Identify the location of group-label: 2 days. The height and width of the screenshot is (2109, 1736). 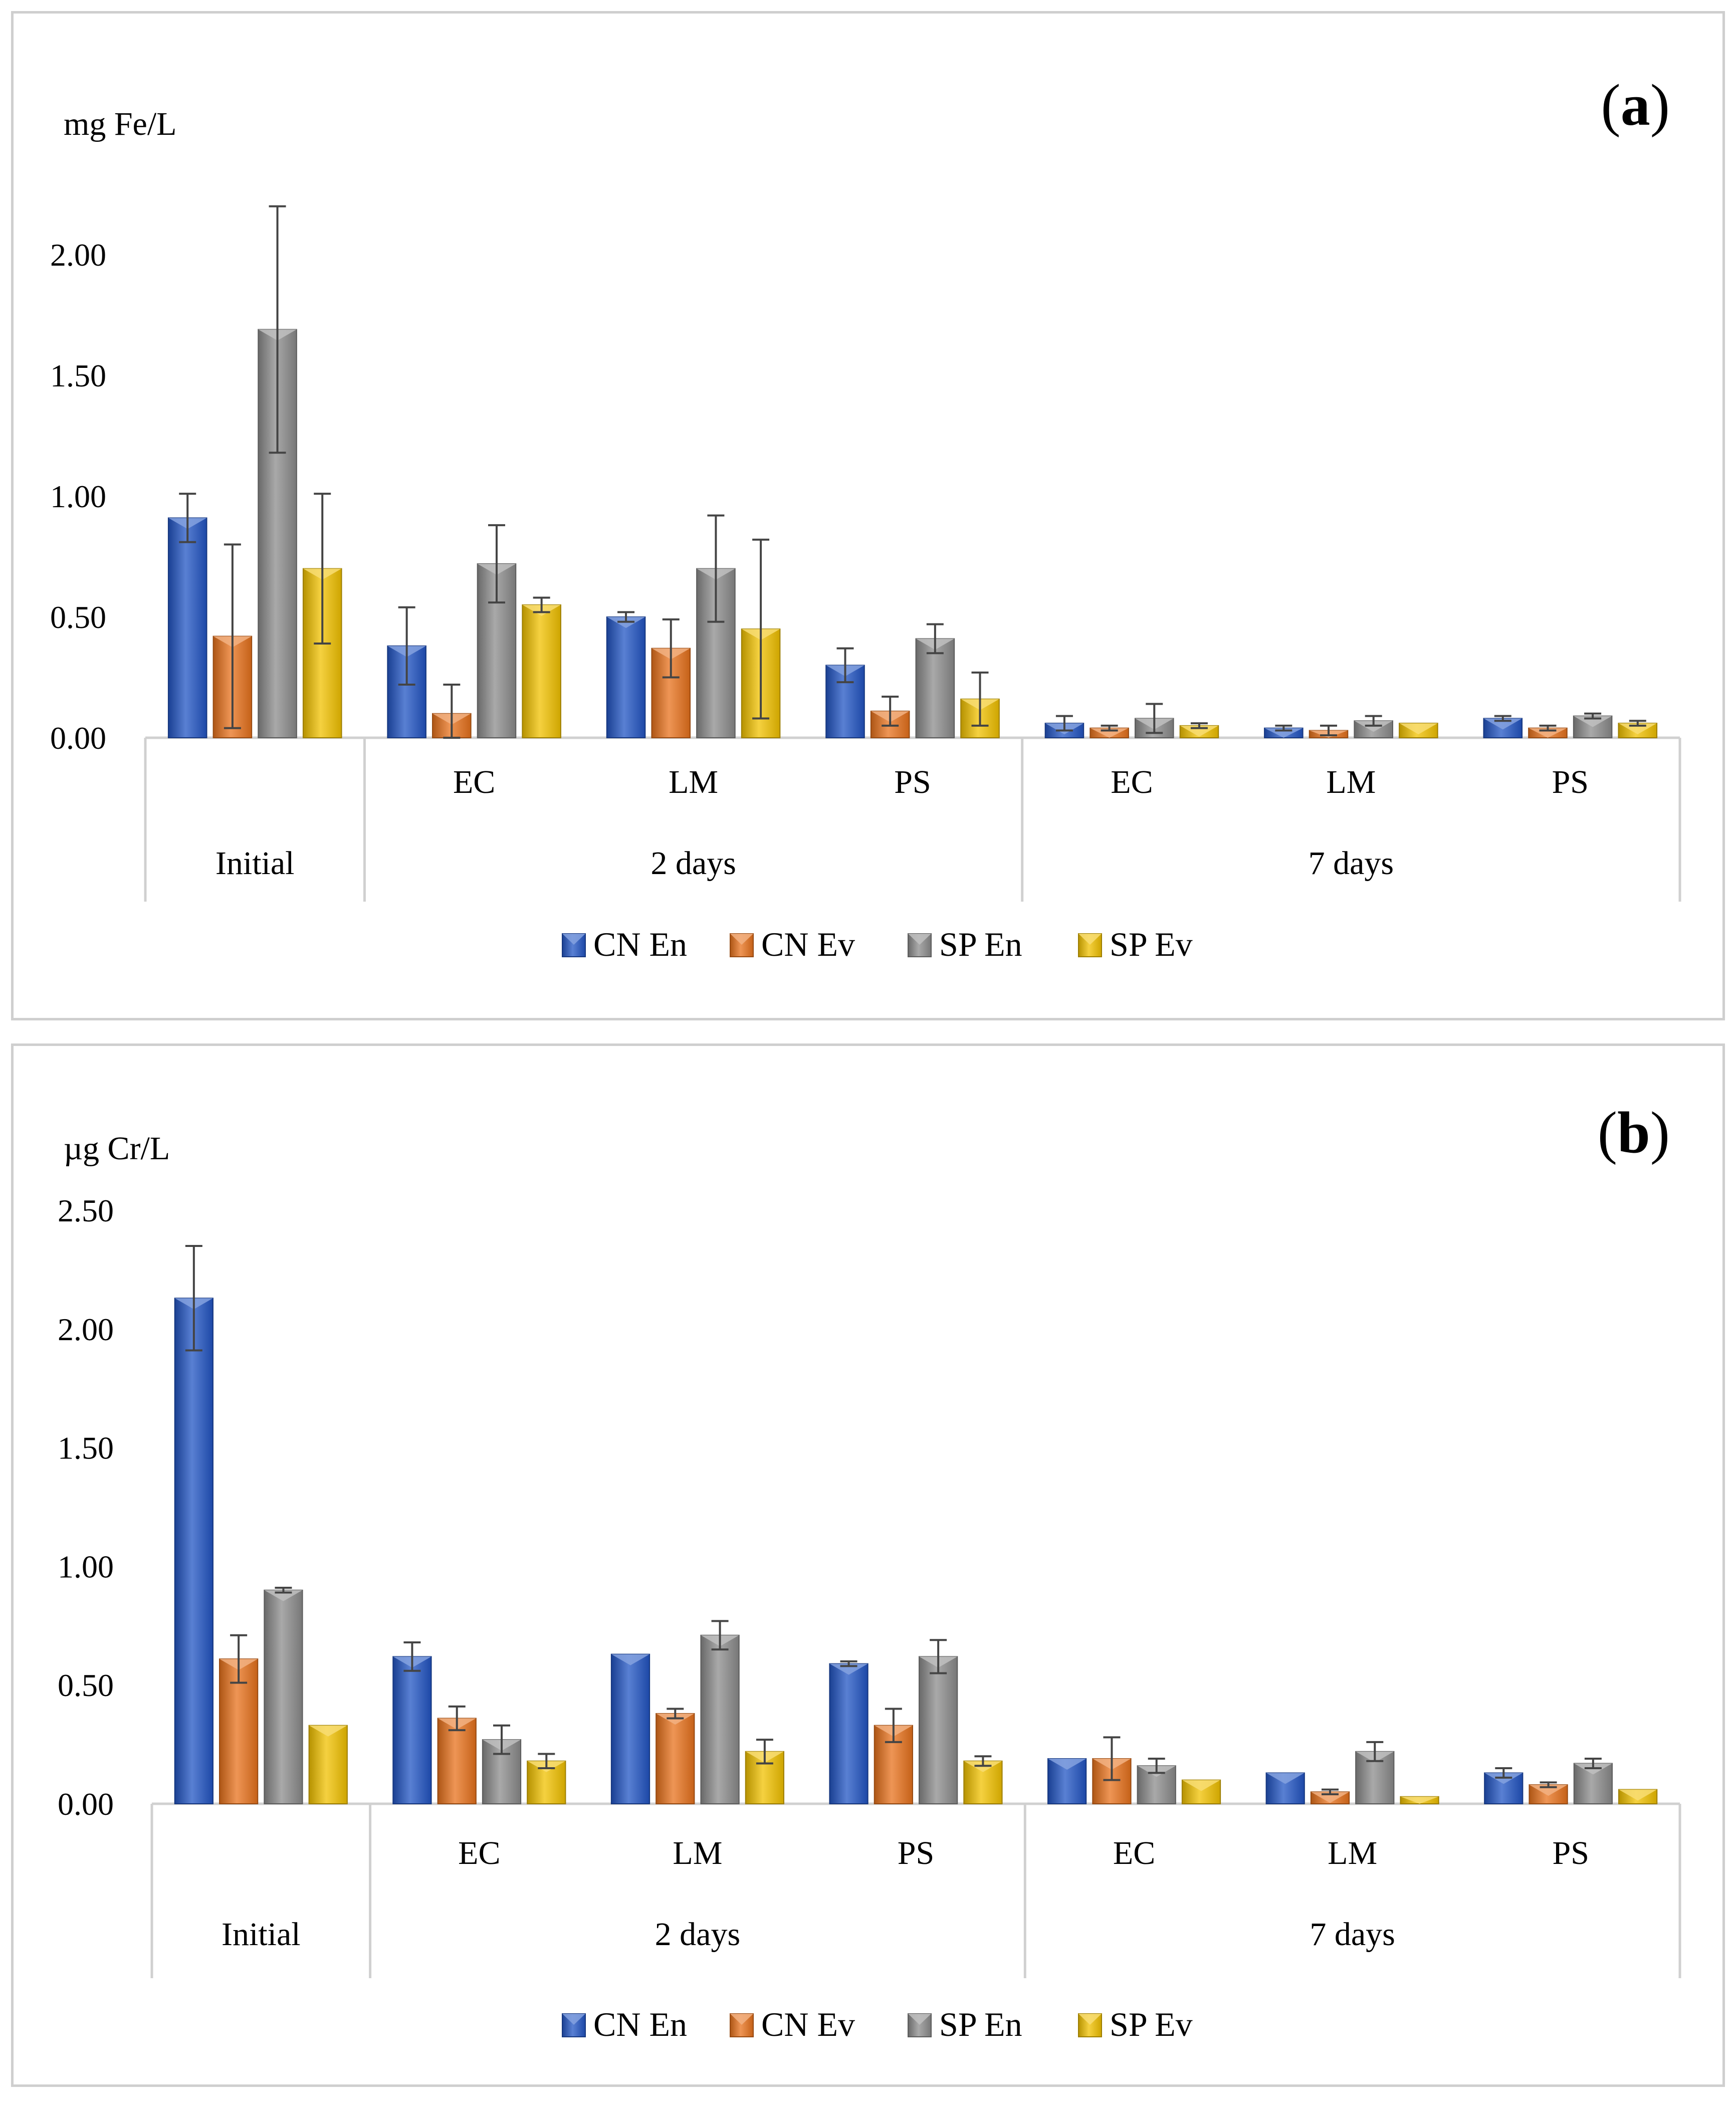
(693, 863).